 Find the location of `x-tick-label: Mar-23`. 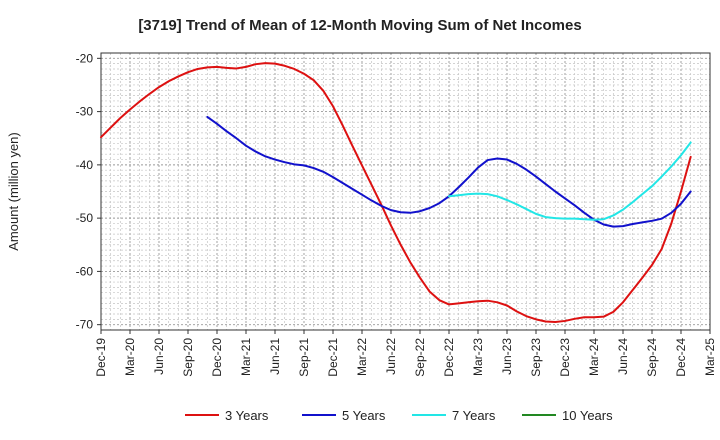

x-tick-label: Mar-23 is located at coordinates (478, 357).